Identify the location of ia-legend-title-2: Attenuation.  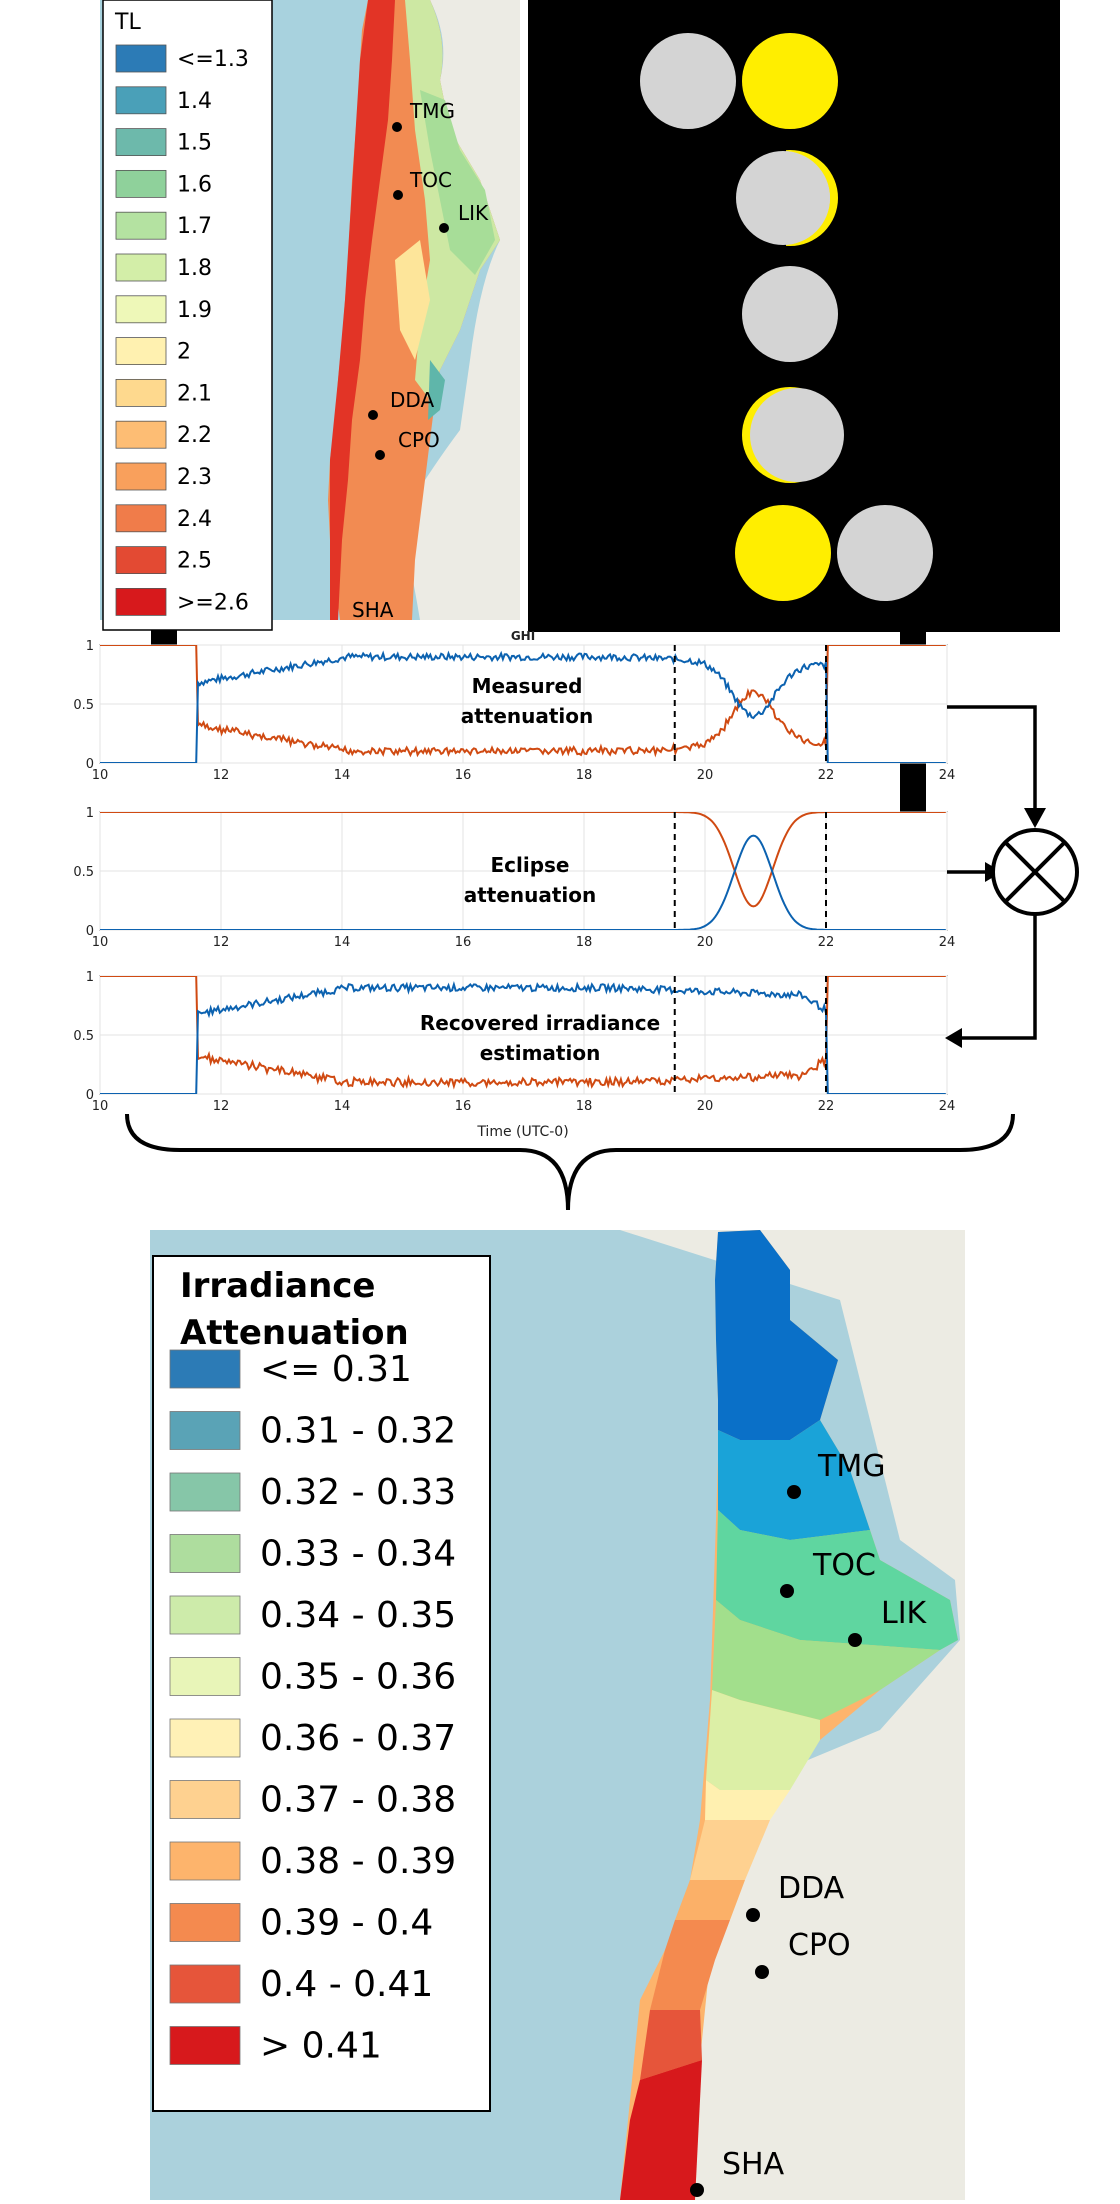
(294, 1333).